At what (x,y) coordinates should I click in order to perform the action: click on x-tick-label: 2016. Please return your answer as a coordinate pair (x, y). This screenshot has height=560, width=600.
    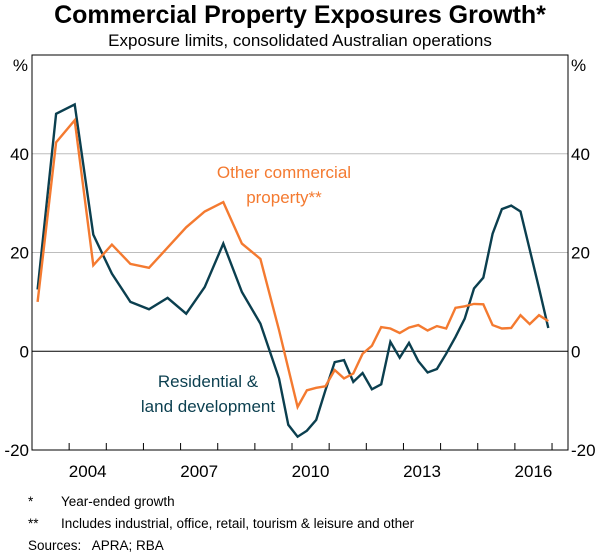
    Looking at the image, I should click on (534, 471).